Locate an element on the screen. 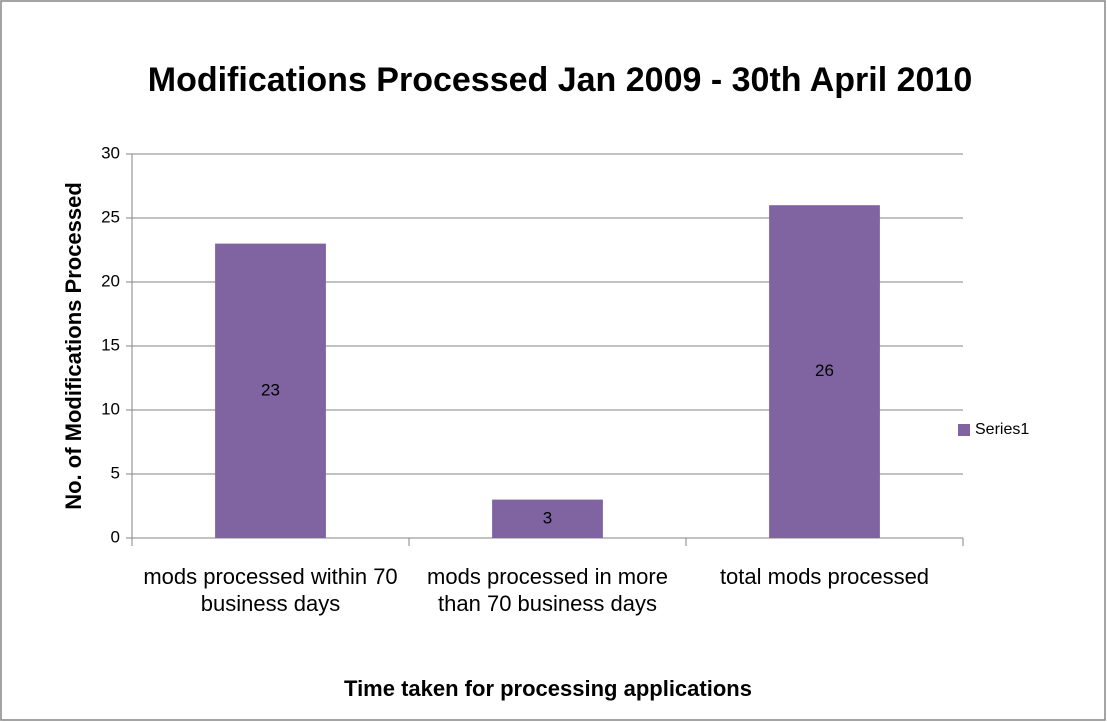 The image size is (1107, 722). y-tick-label: 5 is located at coordinates (115, 472).